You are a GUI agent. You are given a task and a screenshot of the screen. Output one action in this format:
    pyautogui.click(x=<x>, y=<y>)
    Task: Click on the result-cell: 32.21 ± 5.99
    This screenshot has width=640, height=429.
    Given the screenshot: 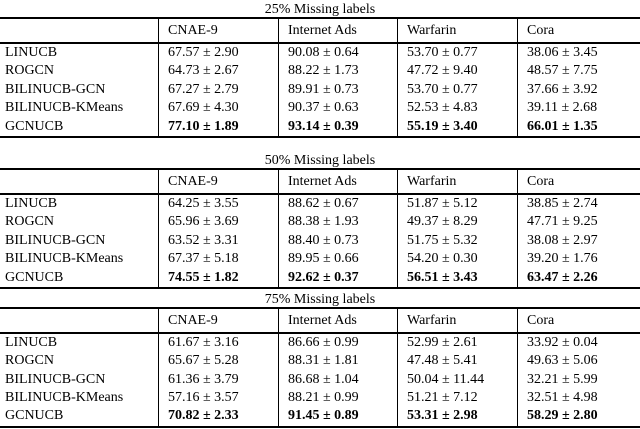 What is the action you would take?
    pyautogui.click(x=578, y=380)
    